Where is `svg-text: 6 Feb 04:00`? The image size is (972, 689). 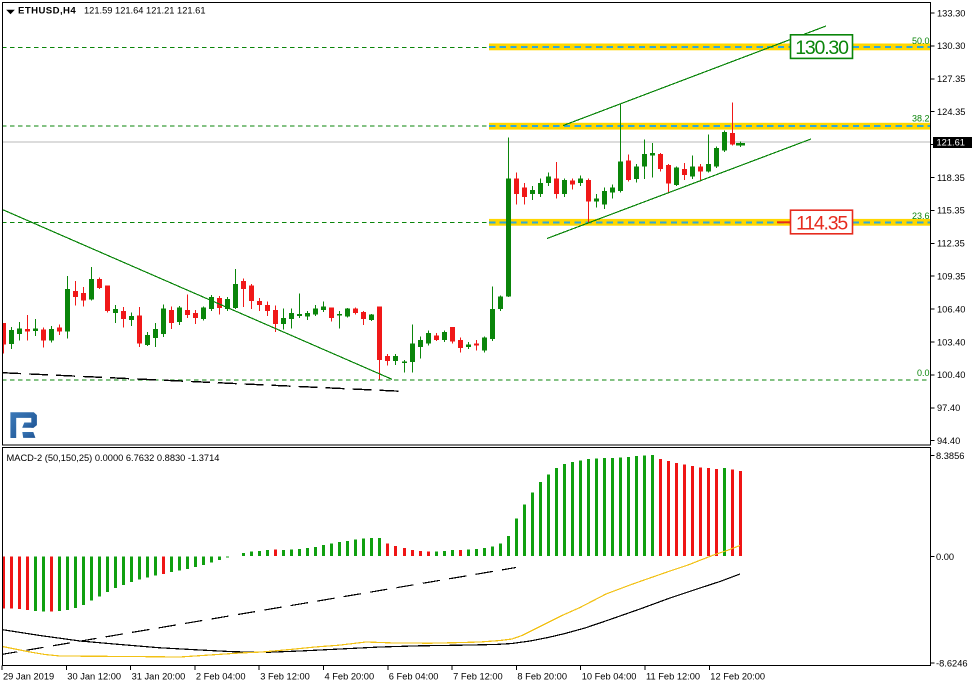
svg-text: 6 Feb 04:00 is located at coordinates (414, 677).